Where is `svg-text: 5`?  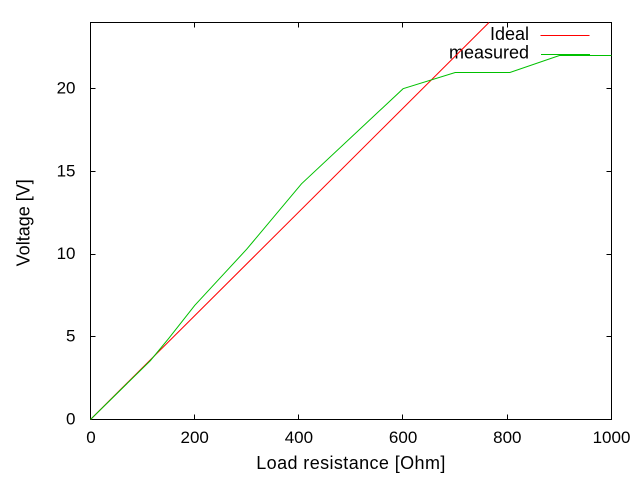
svg-text: 5 is located at coordinates (70, 336).